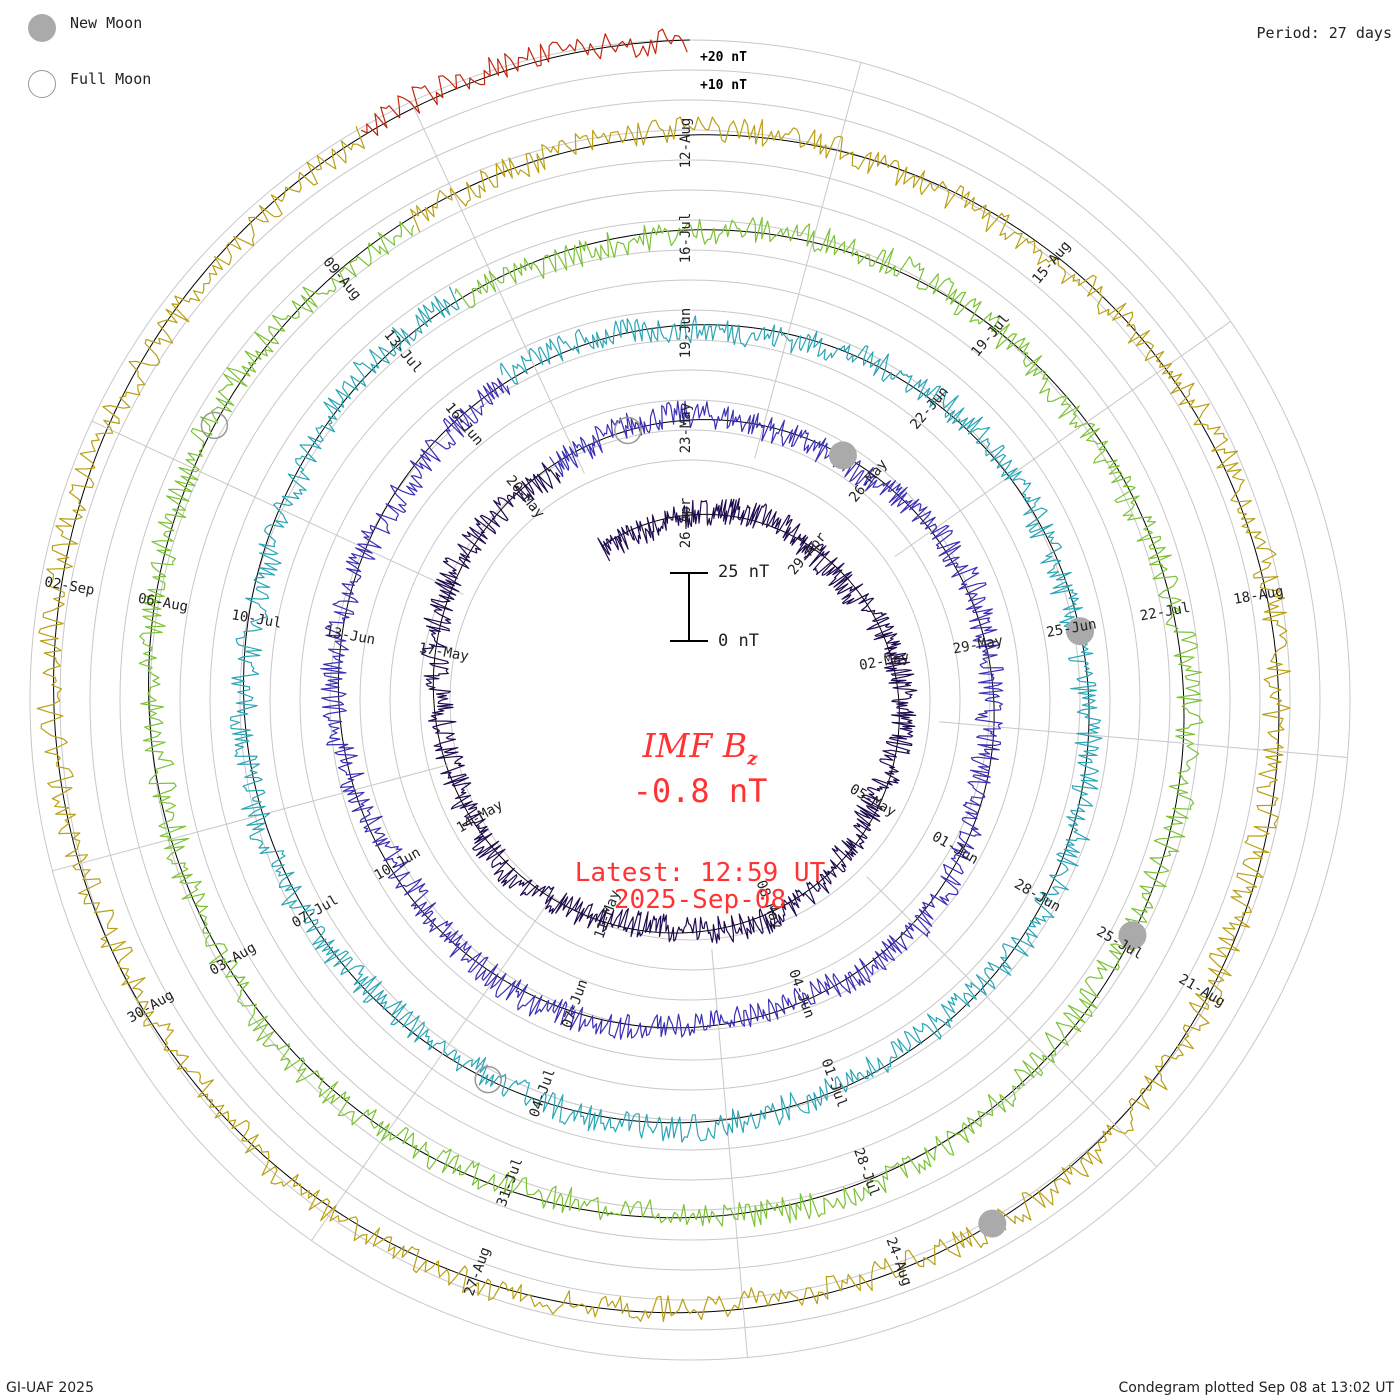 Image resolution: width=1400 pixels, height=1400 pixels. Describe the element at coordinates (163, 603) in the screenshot. I see `date-label: 06-Aug` at that location.